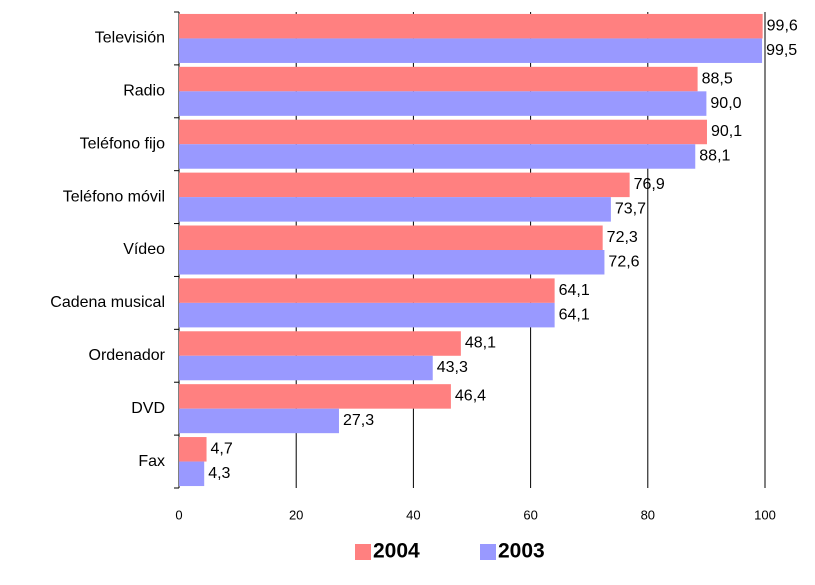 The image size is (815, 585). I want to click on value-label: 88,5, so click(717, 78).